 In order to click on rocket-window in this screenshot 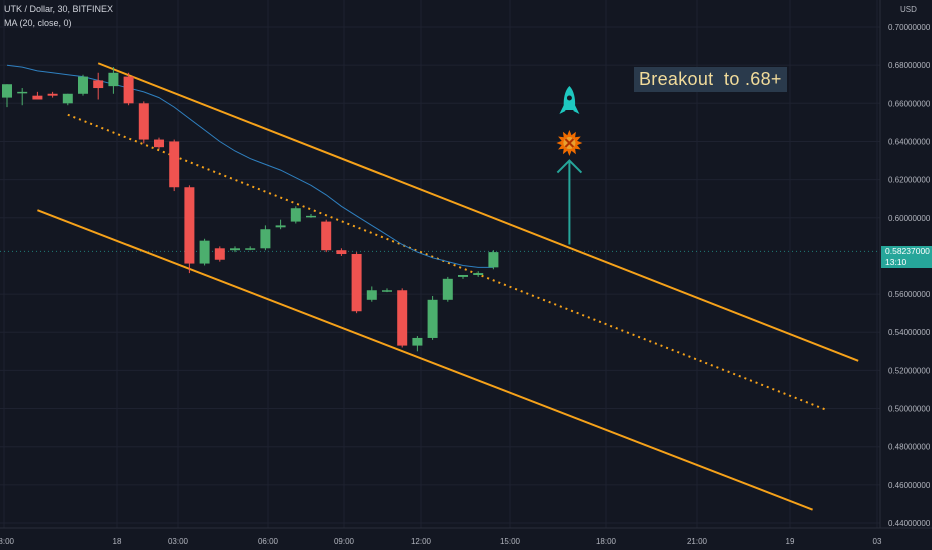, I will do `click(569, 98)`.